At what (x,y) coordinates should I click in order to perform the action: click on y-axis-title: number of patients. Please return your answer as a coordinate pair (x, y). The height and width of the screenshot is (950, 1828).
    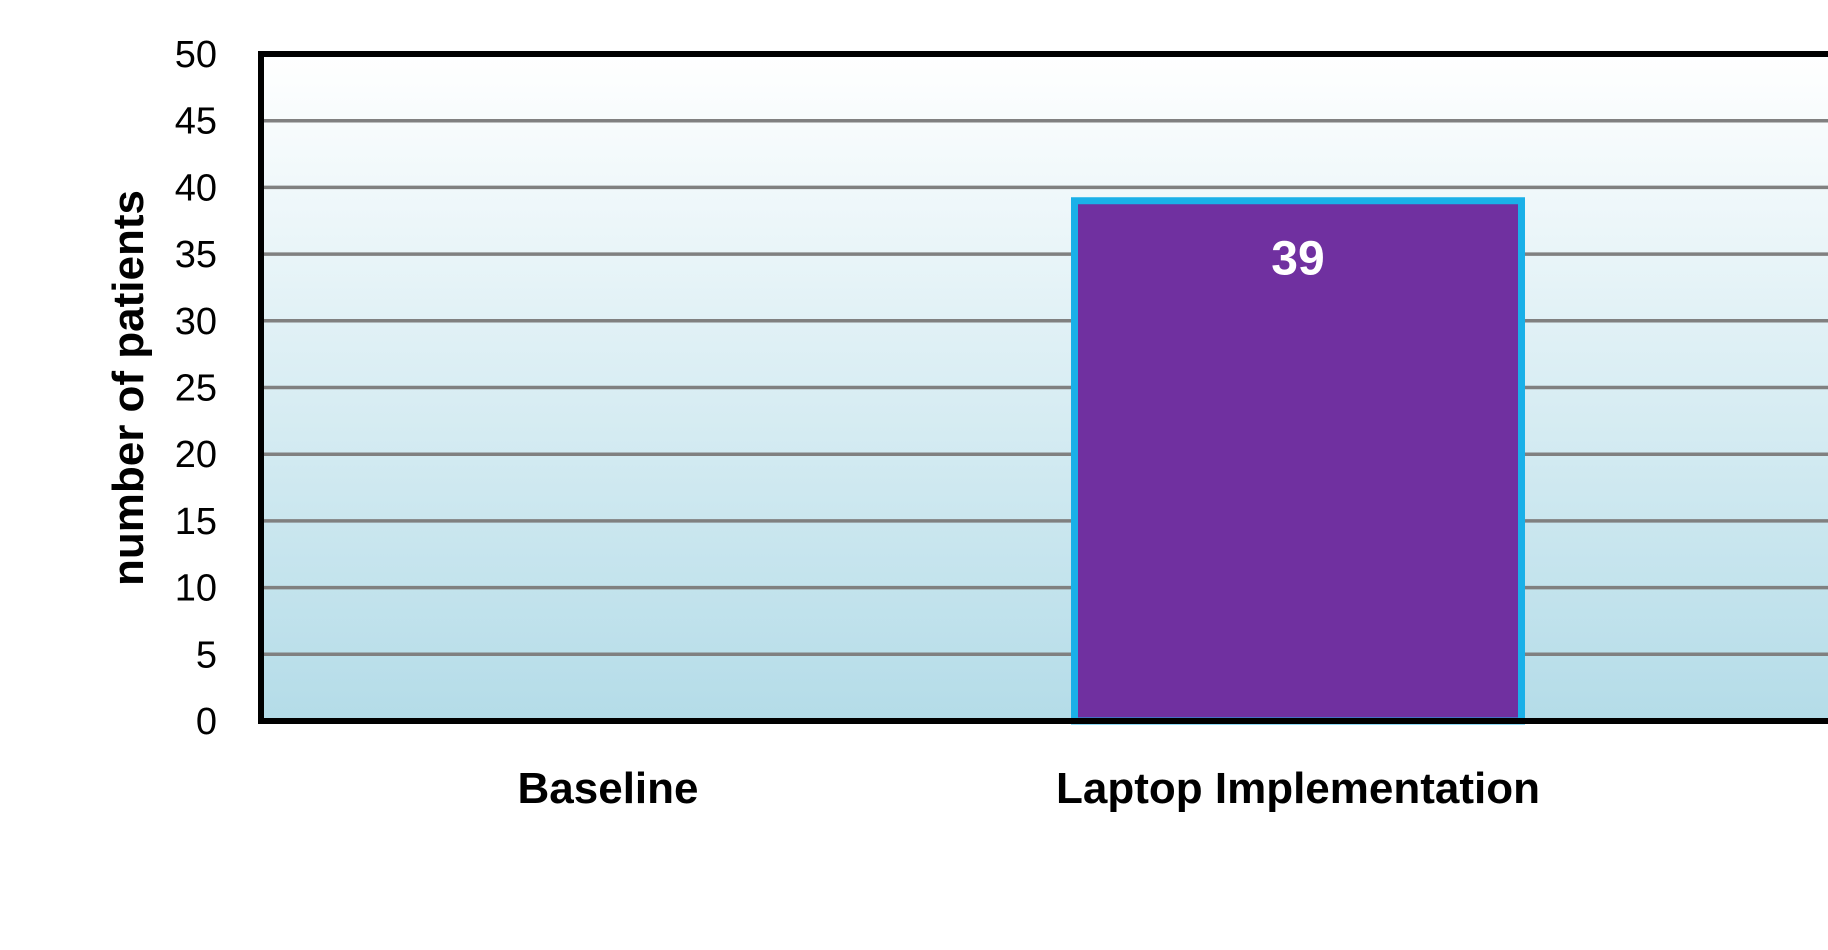
    Looking at the image, I should click on (128, 388).